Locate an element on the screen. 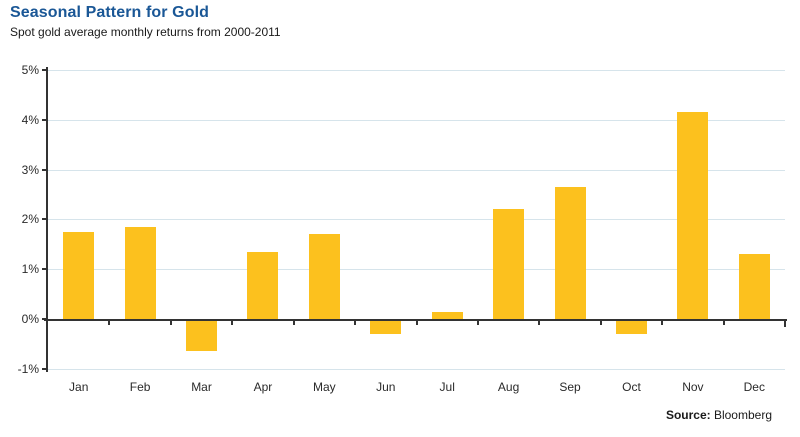 This screenshot has width=800, height=437. source-credit: Source: Bloomberg is located at coordinates (719, 415).